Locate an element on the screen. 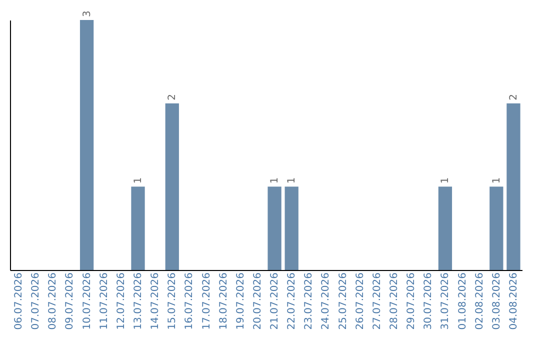 The width and height of the screenshot is (540, 340). x-tick-label: 18.07.2026 is located at coordinates (224, 301).